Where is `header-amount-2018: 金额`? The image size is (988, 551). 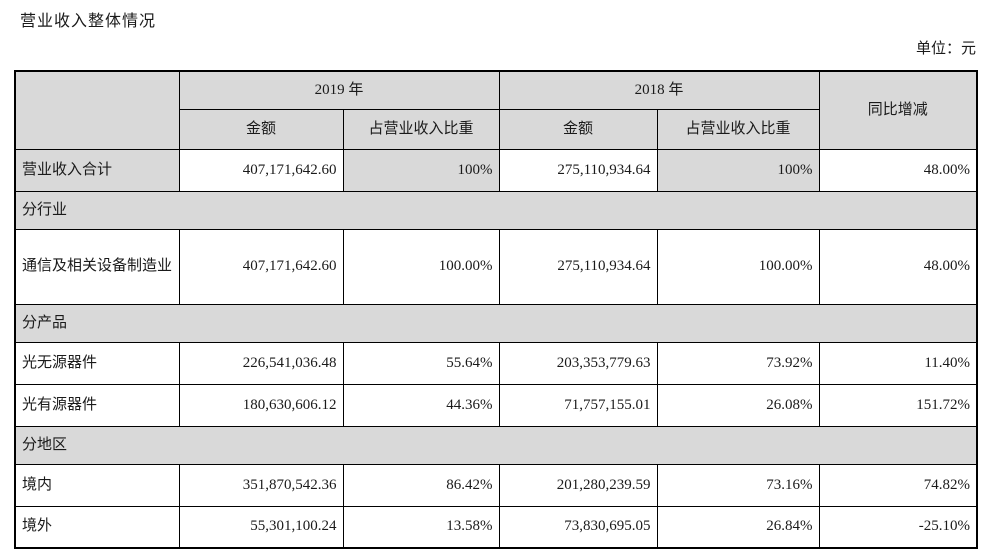
header-amount-2018: 金额 is located at coordinates (578, 129).